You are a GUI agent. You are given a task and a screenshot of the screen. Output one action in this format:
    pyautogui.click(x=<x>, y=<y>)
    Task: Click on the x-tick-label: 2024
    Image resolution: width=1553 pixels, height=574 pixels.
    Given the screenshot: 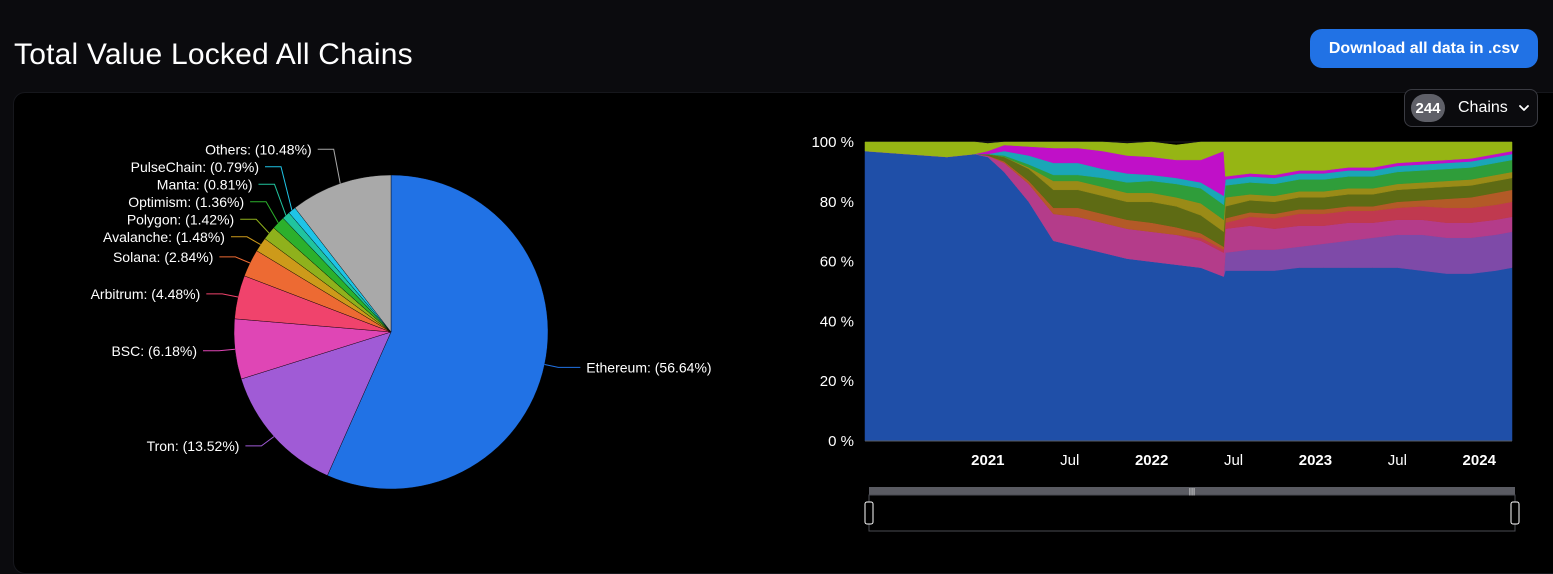 What is the action you would take?
    pyautogui.click(x=1480, y=460)
    